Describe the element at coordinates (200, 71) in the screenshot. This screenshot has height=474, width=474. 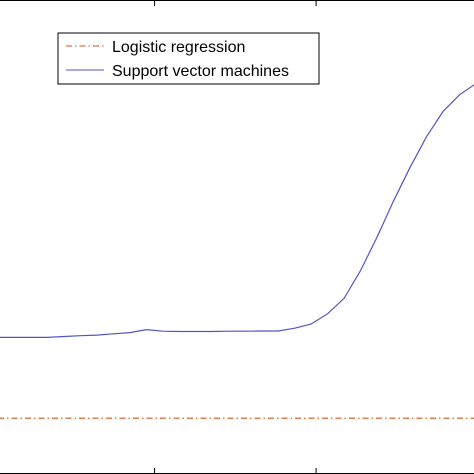
I see `legend-label-support-vector-machines: Support vector machines` at that location.